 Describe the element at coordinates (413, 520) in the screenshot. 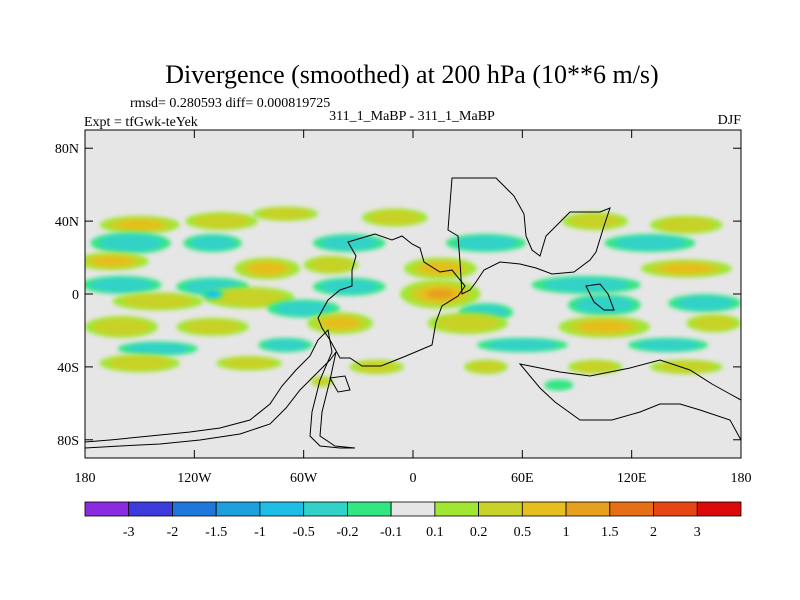

I see `colorbar: -3 -2 -1.5 -1 -0.5 -0.2 -0.1 0.1 0.2 0.5 1 1.5 2 3` at that location.